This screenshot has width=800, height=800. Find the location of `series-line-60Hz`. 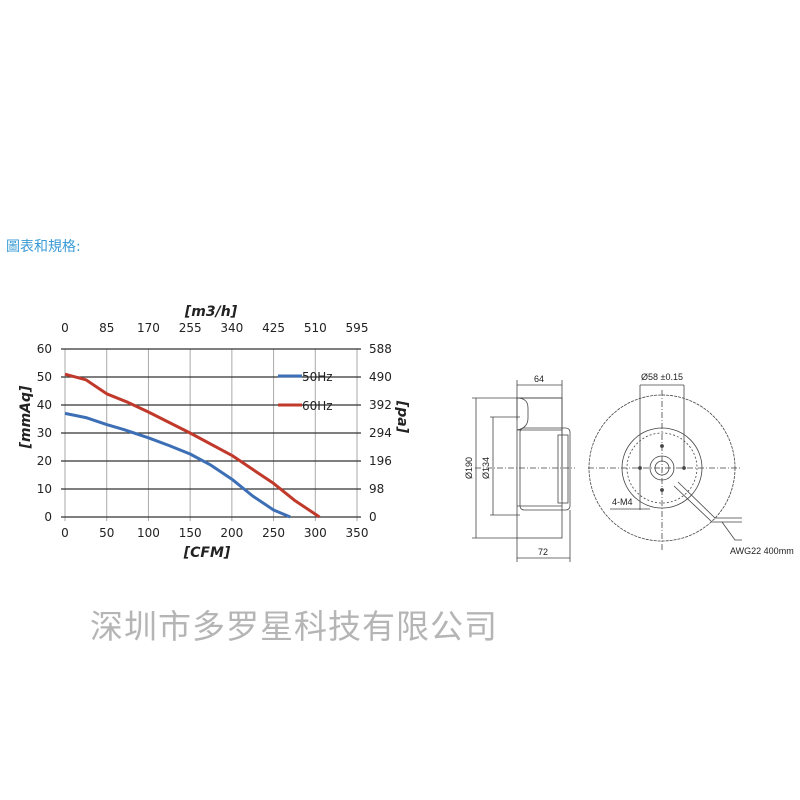

series-line-60Hz is located at coordinates (192, 445).